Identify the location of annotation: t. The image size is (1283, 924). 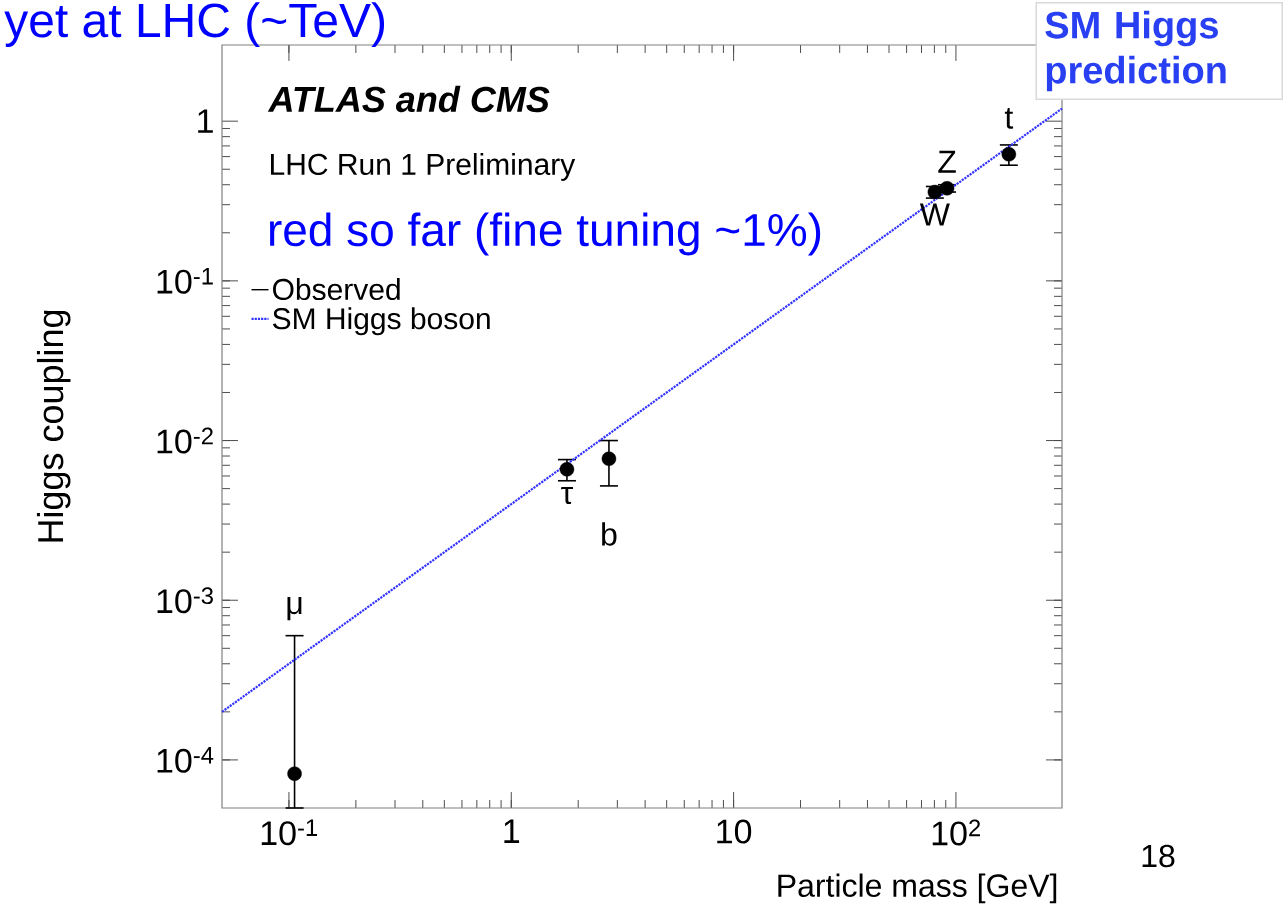
(1009, 118).